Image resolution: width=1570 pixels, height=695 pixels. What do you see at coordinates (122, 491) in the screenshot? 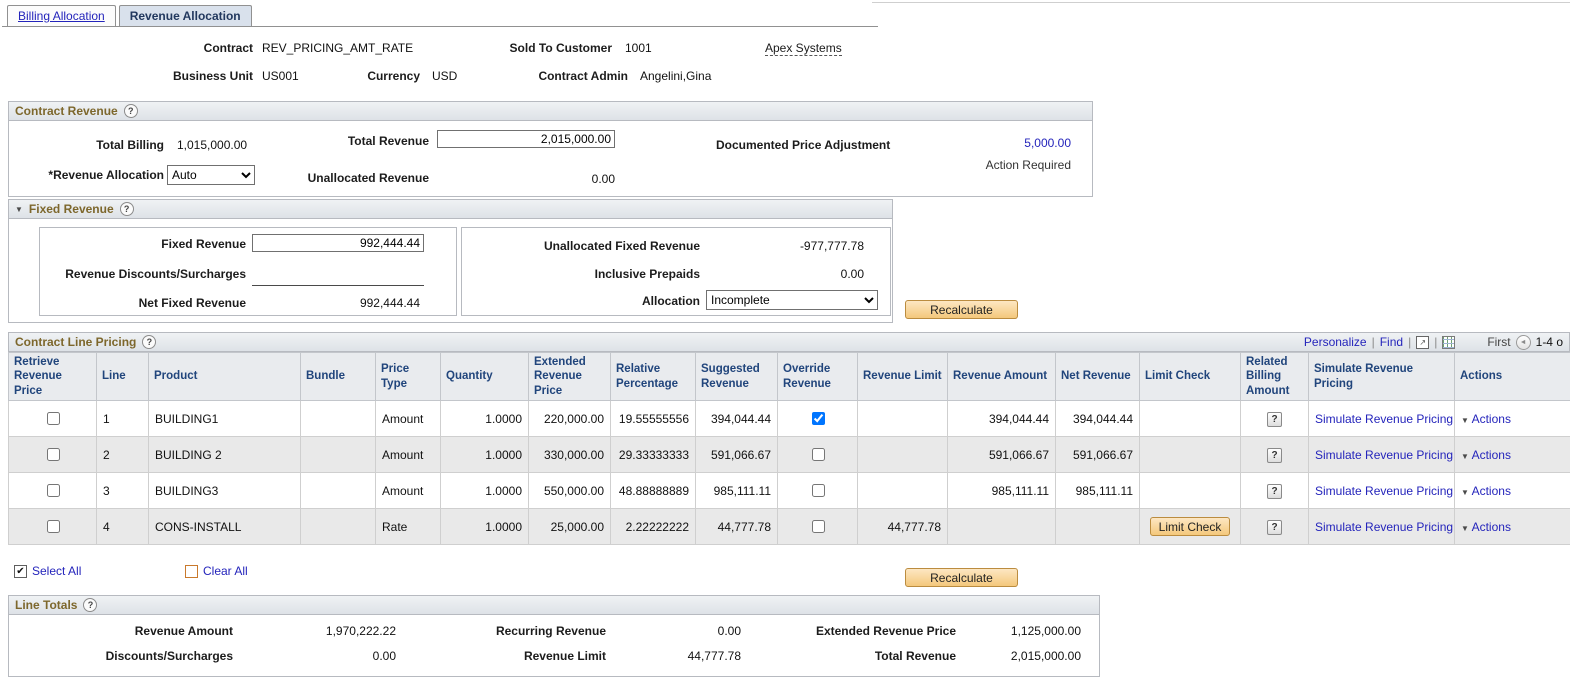
I see `cell-line: 3` at bounding box center [122, 491].